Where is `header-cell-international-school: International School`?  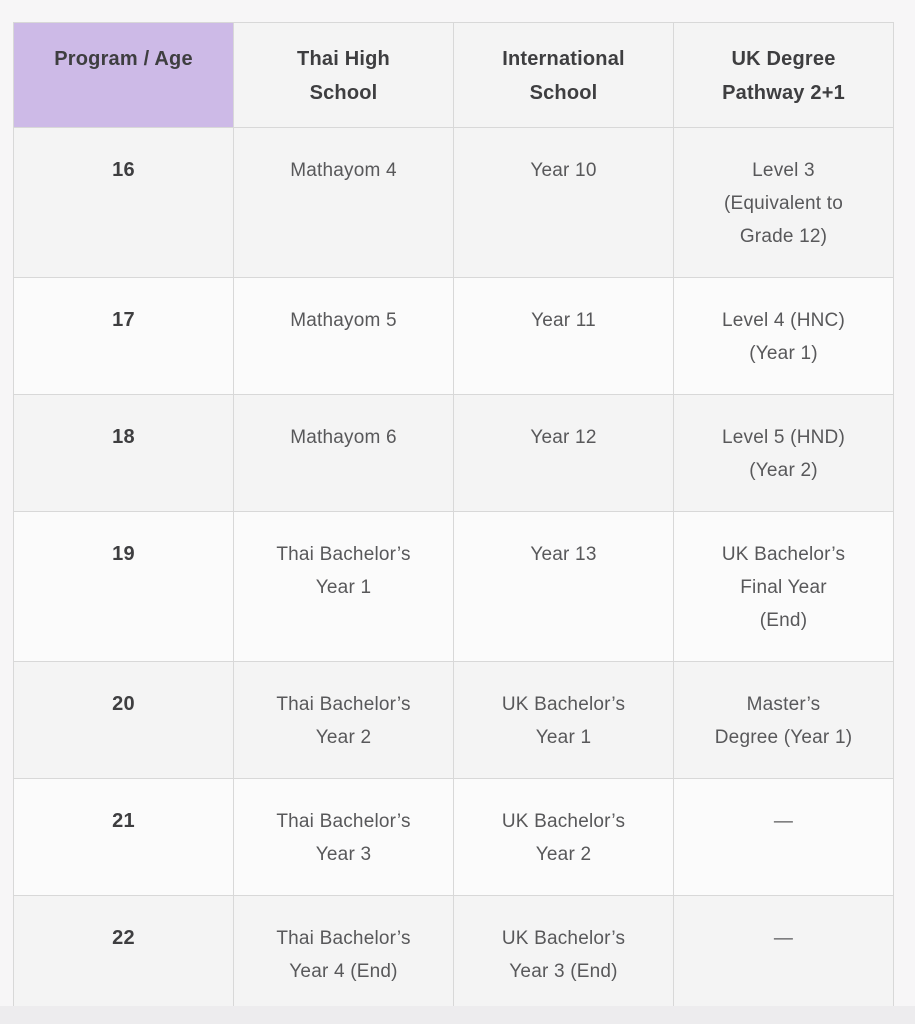
header-cell-international-school: International School is located at coordinates (563, 75).